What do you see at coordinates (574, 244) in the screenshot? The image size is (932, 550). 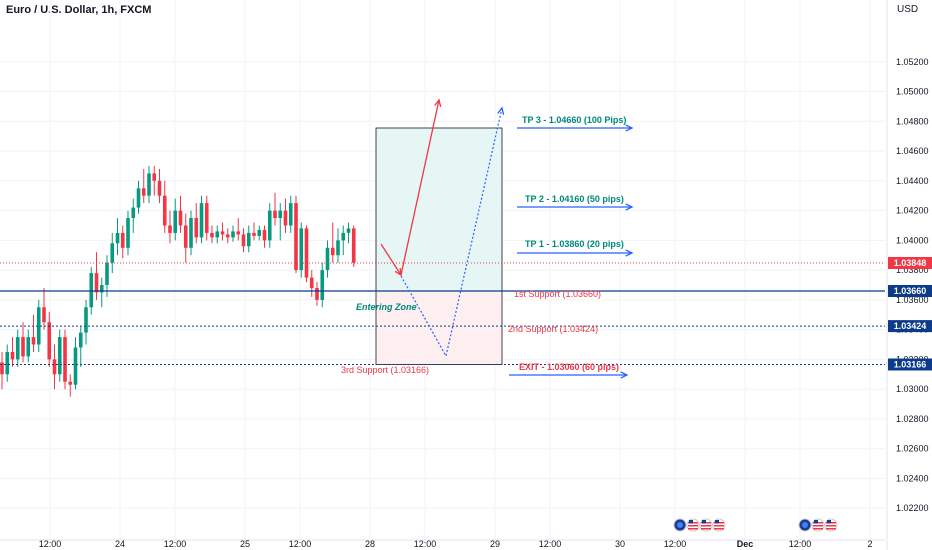 I see `tp1-label: TP 1 - 1.03860 (20 pips)` at bounding box center [574, 244].